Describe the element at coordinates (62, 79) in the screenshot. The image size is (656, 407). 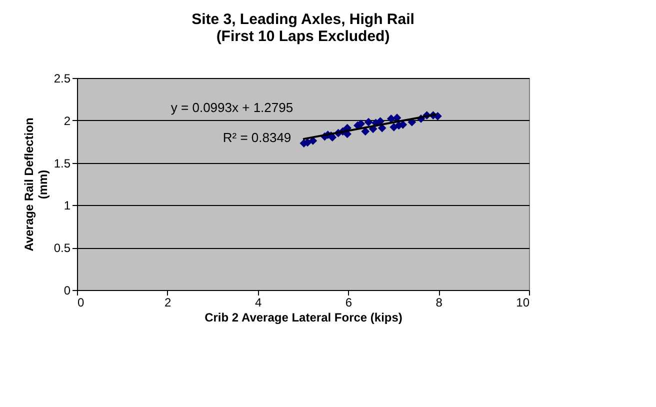
I see `y-tick-label: 2.5` at that location.